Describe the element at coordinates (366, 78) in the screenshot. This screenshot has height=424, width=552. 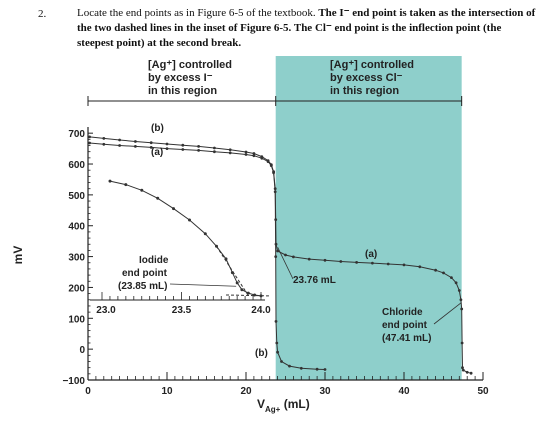
I see `region-right-line2: by excess Cl⁻` at that location.